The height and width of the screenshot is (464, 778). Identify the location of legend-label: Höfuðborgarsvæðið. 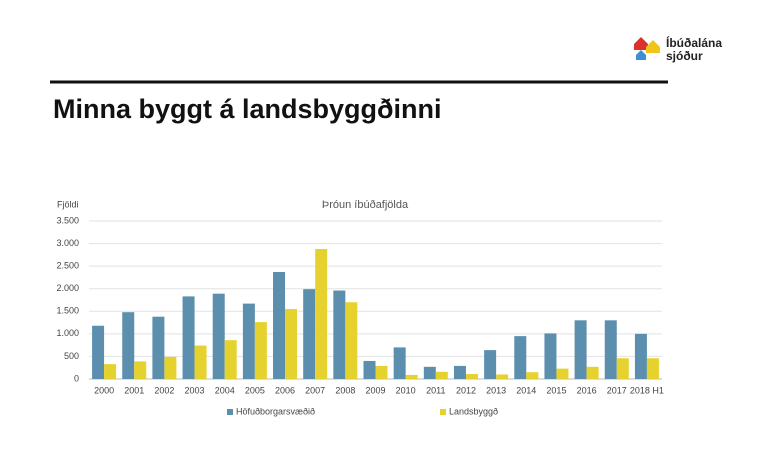
(275, 411).